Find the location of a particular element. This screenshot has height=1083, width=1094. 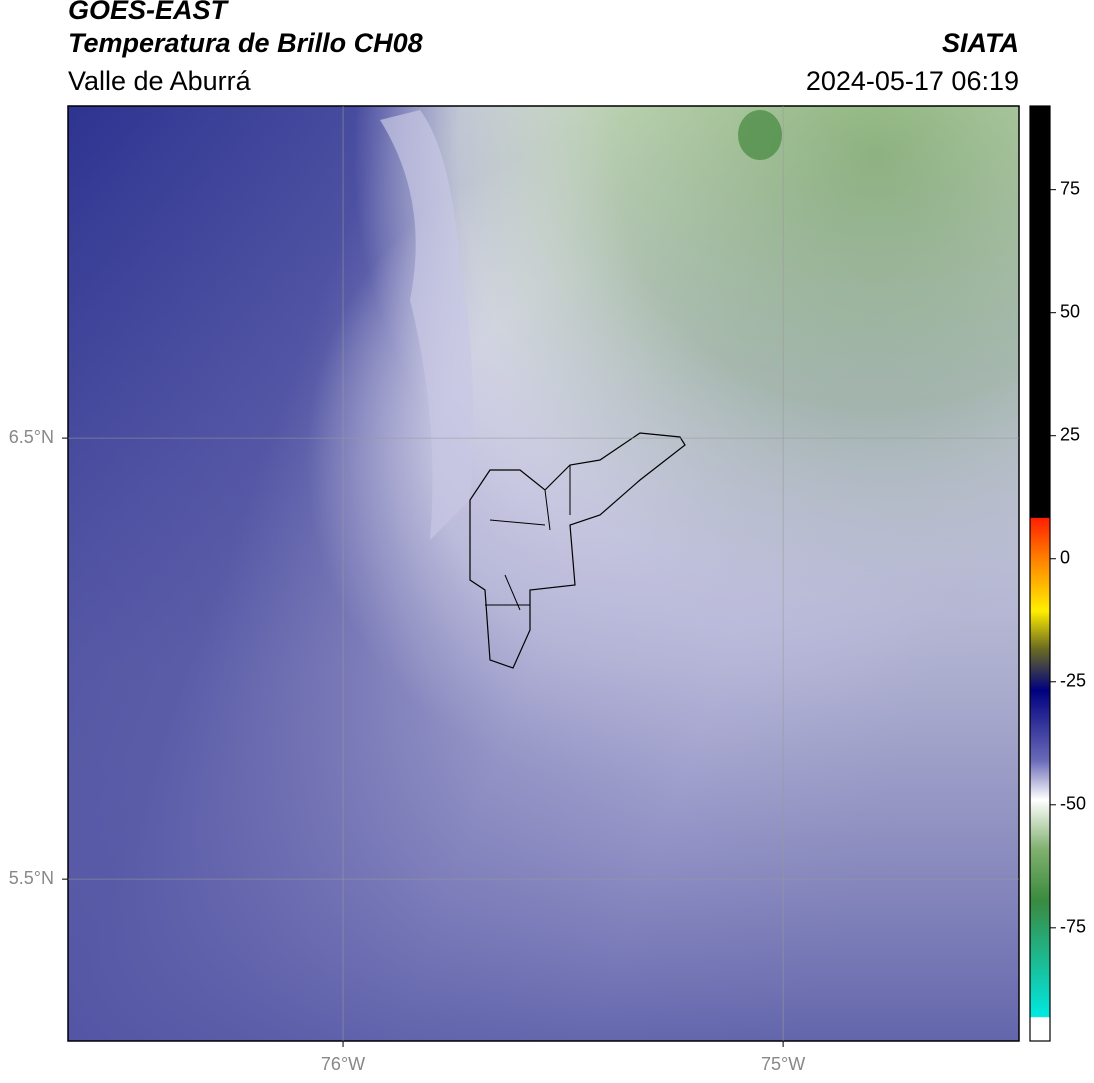

lon-label: 75°W is located at coordinates (783, 1064).